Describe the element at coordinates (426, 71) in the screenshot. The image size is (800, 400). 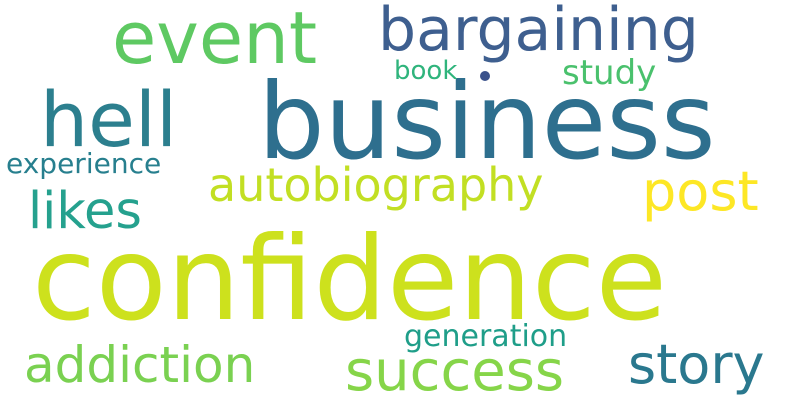
I see `word-book: book` at that location.